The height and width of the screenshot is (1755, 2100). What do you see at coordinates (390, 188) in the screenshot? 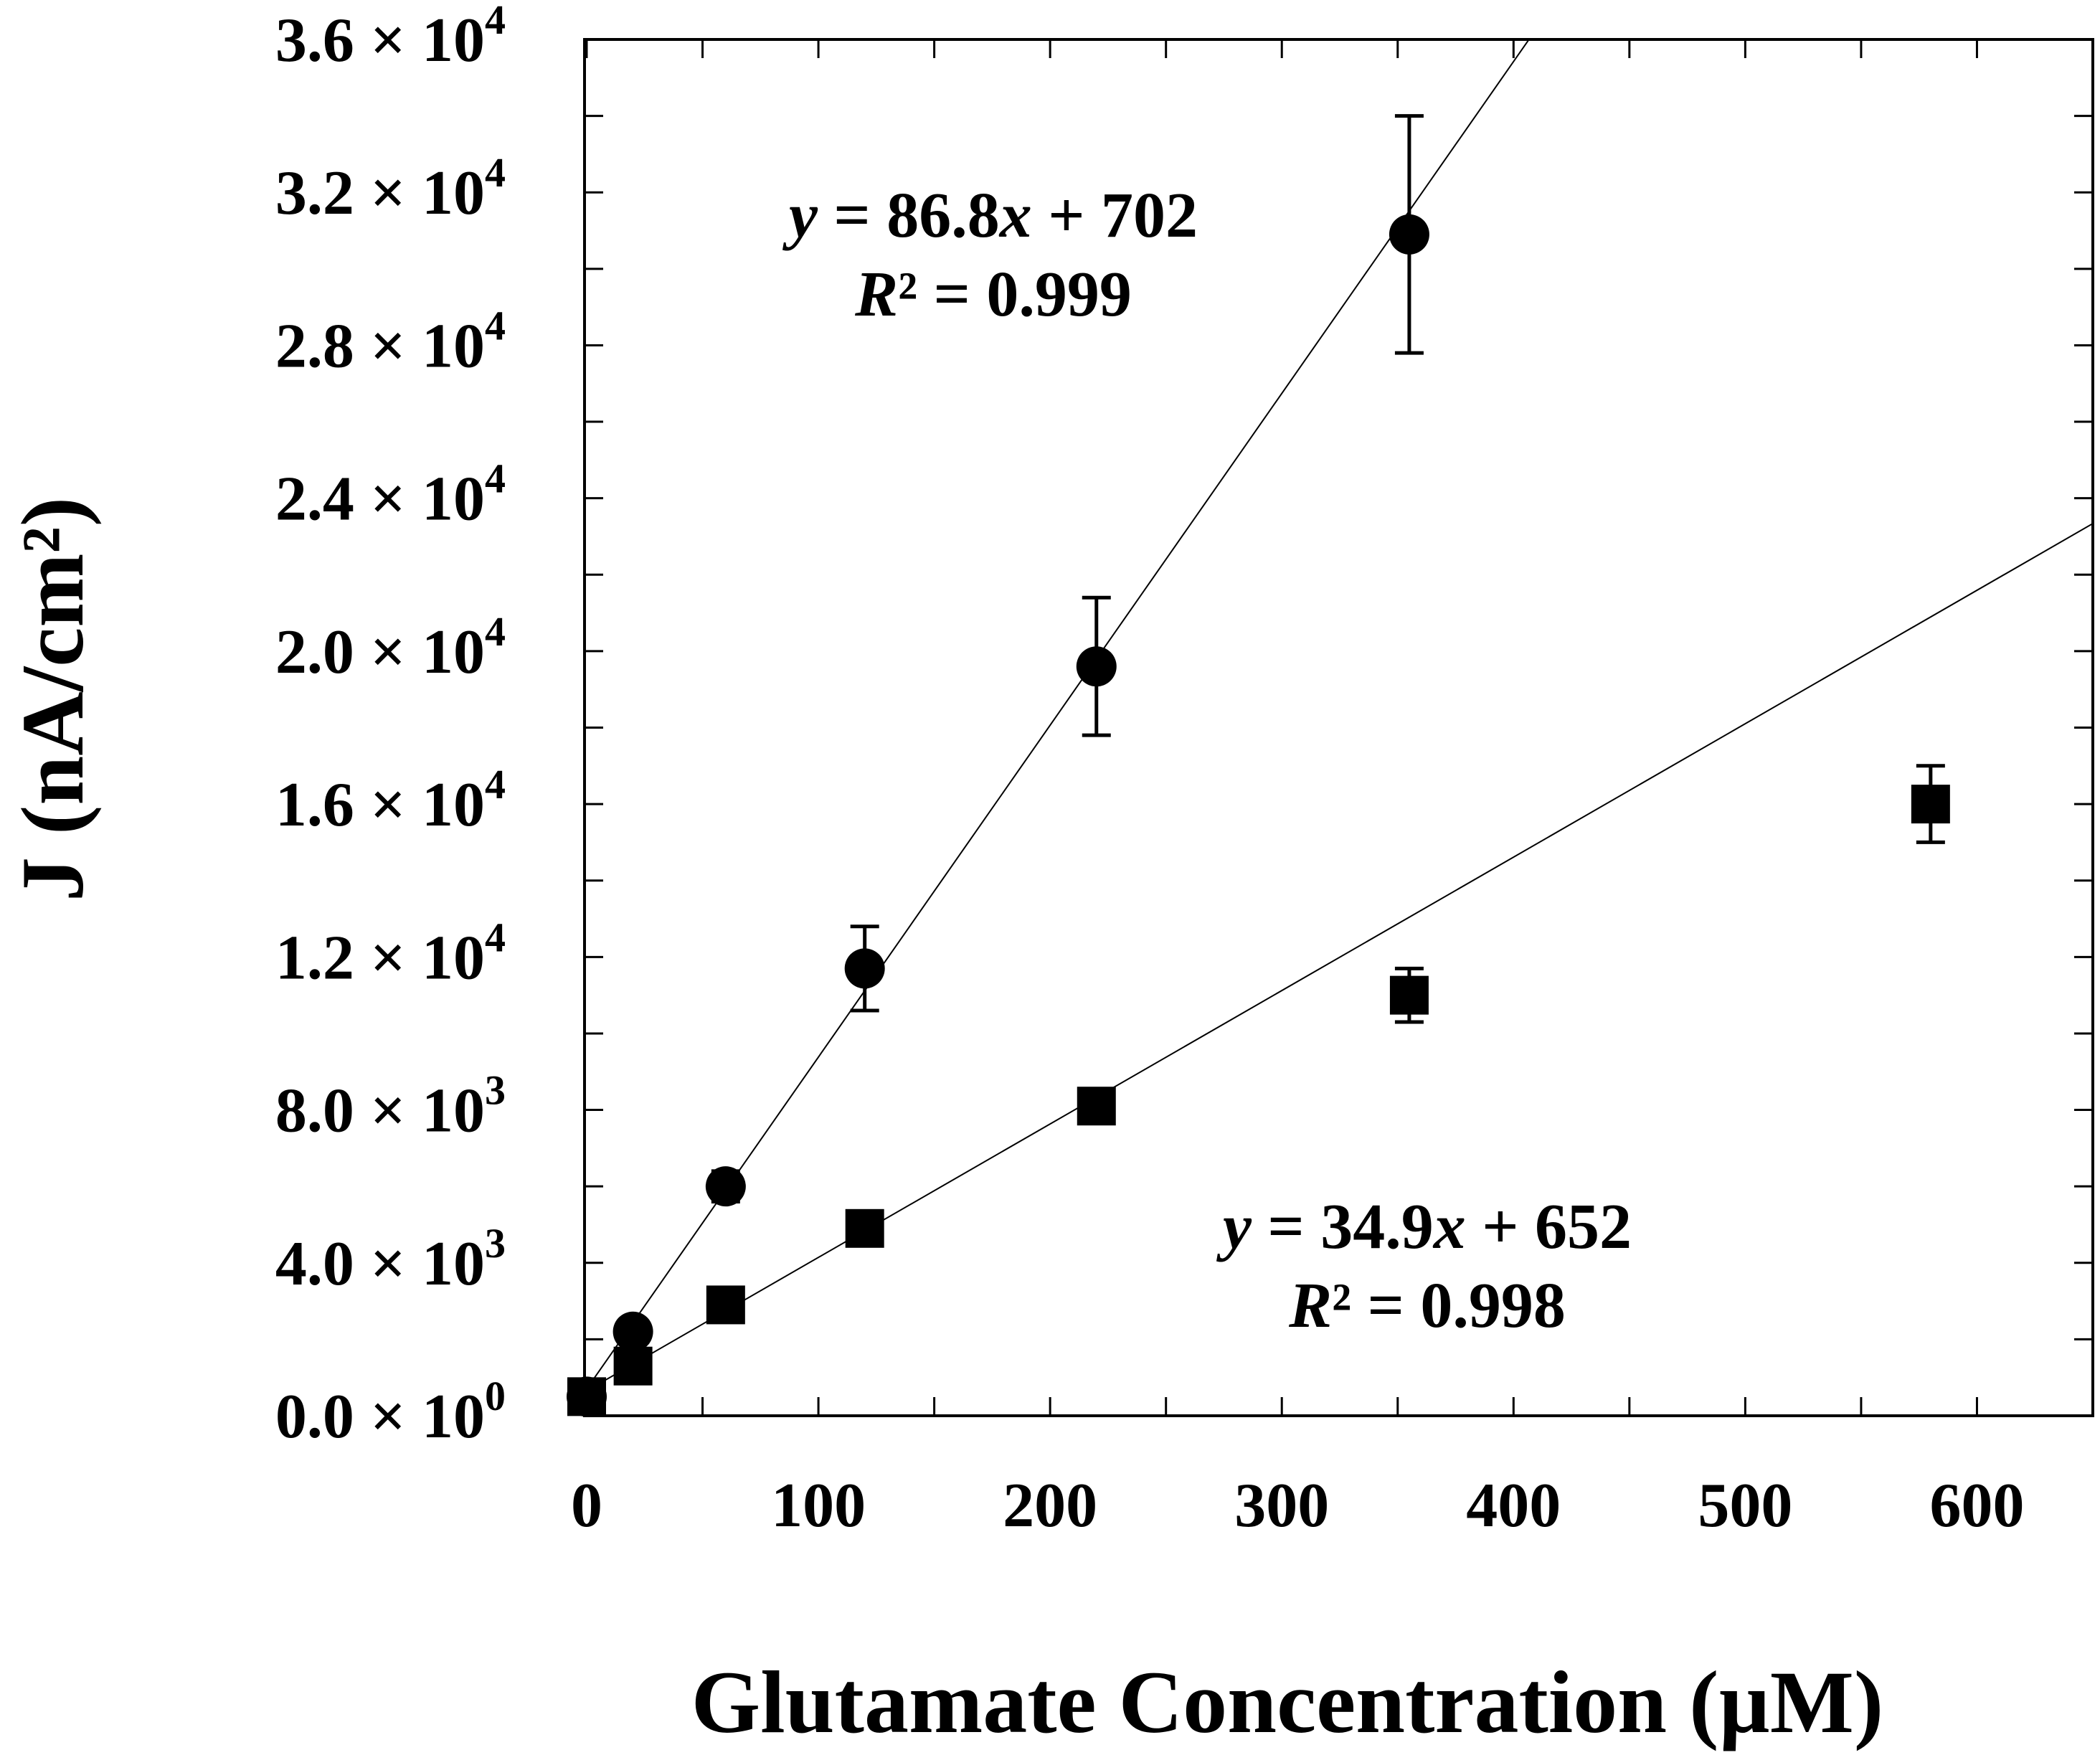
I see `y-tick-label: 3.2 × 10⁴` at bounding box center [390, 188].